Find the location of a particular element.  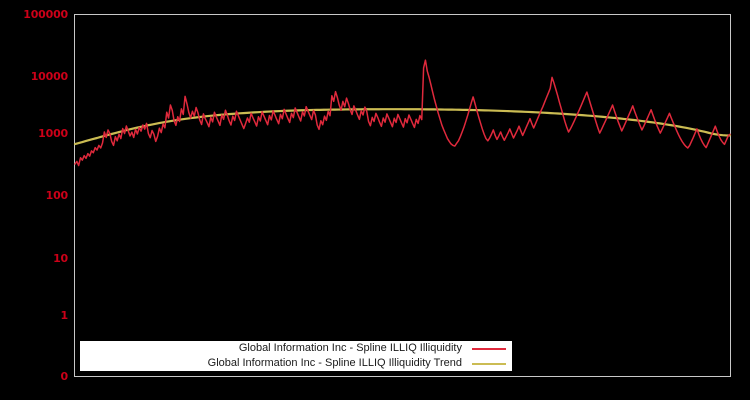

ytick-label-10000: 10000 is located at coordinates (49, 76).